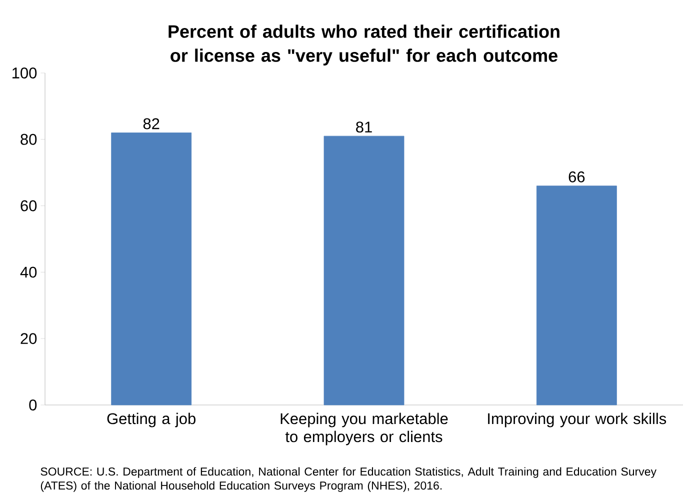 This screenshot has width=698, height=502. What do you see at coordinates (576, 176) in the screenshot?
I see `data-label: 66` at bounding box center [576, 176].